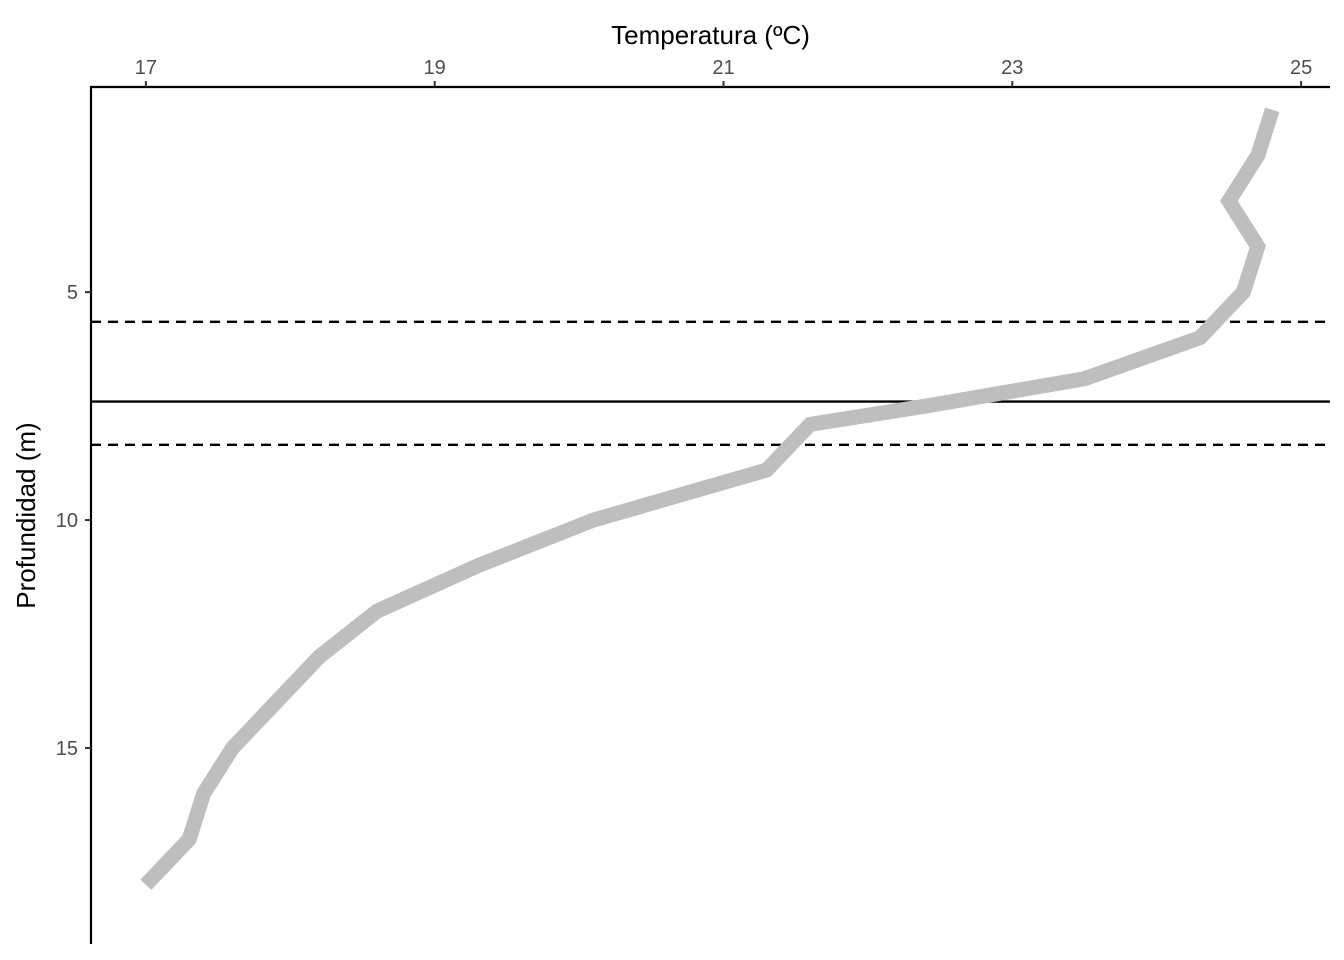 This screenshot has height=960, width=1344. What do you see at coordinates (67, 521) in the screenshot?
I see `y-tick-label-10: 10` at bounding box center [67, 521].